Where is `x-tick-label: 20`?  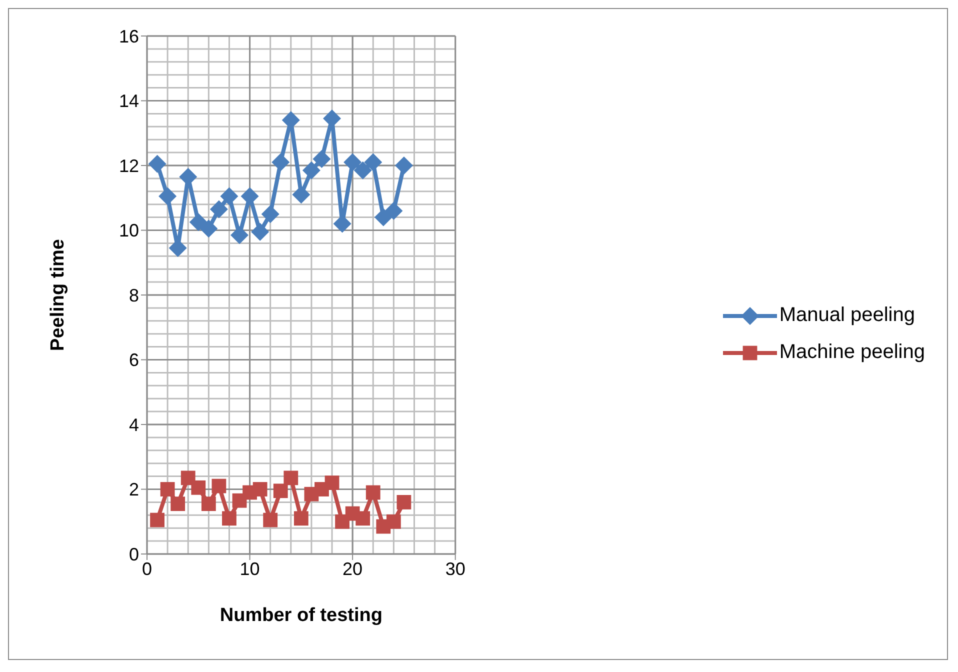 x-tick-label: 20 is located at coordinates (352, 568).